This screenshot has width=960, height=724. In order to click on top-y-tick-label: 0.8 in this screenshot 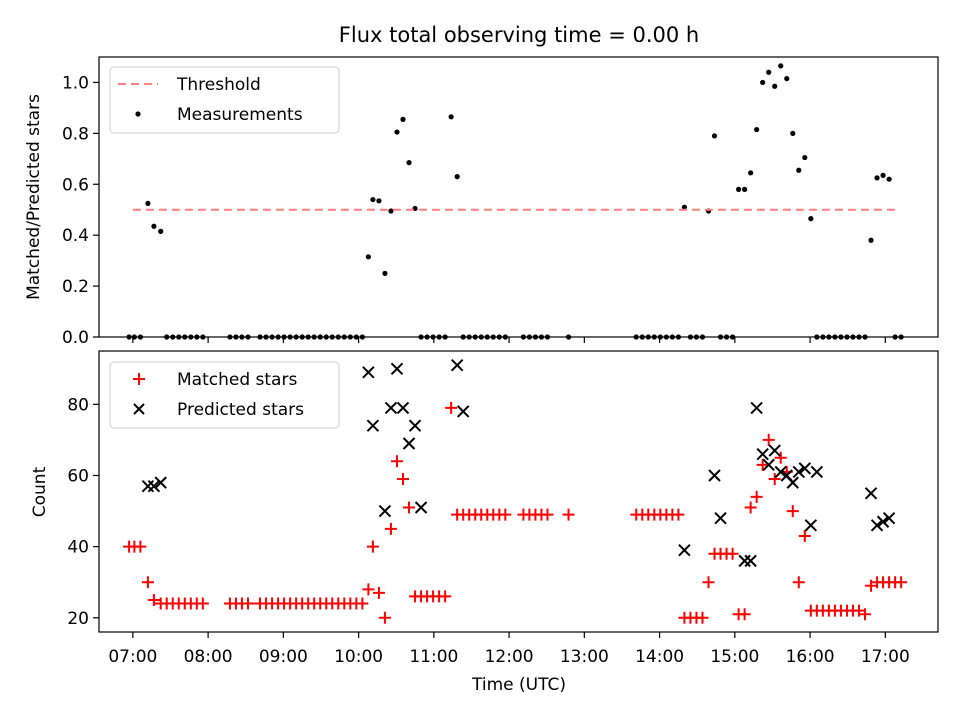, I will do `click(75, 134)`.